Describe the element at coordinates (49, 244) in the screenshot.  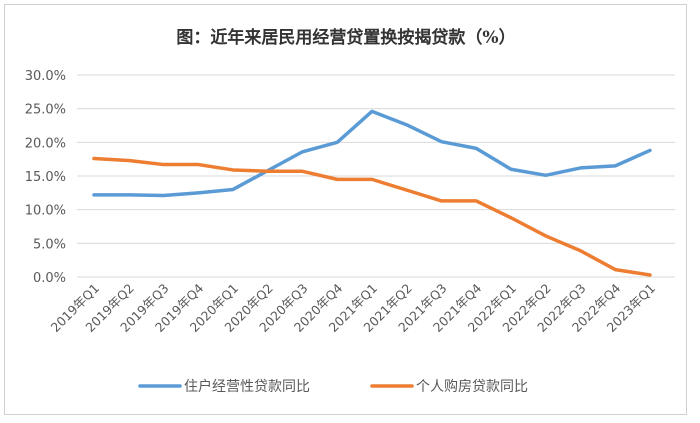
I see `y-tick-label: 5.0%` at that location.